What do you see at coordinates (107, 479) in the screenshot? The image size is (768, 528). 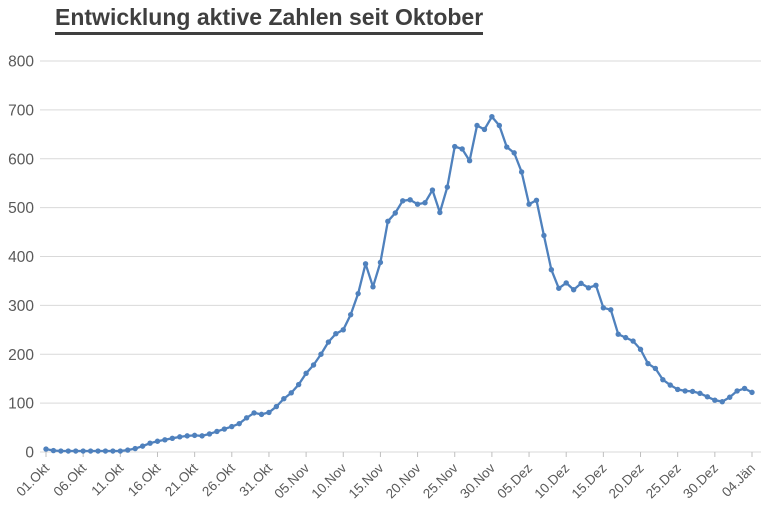 I see `x-axis-label: 11.Okt` at bounding box center [107, 479].